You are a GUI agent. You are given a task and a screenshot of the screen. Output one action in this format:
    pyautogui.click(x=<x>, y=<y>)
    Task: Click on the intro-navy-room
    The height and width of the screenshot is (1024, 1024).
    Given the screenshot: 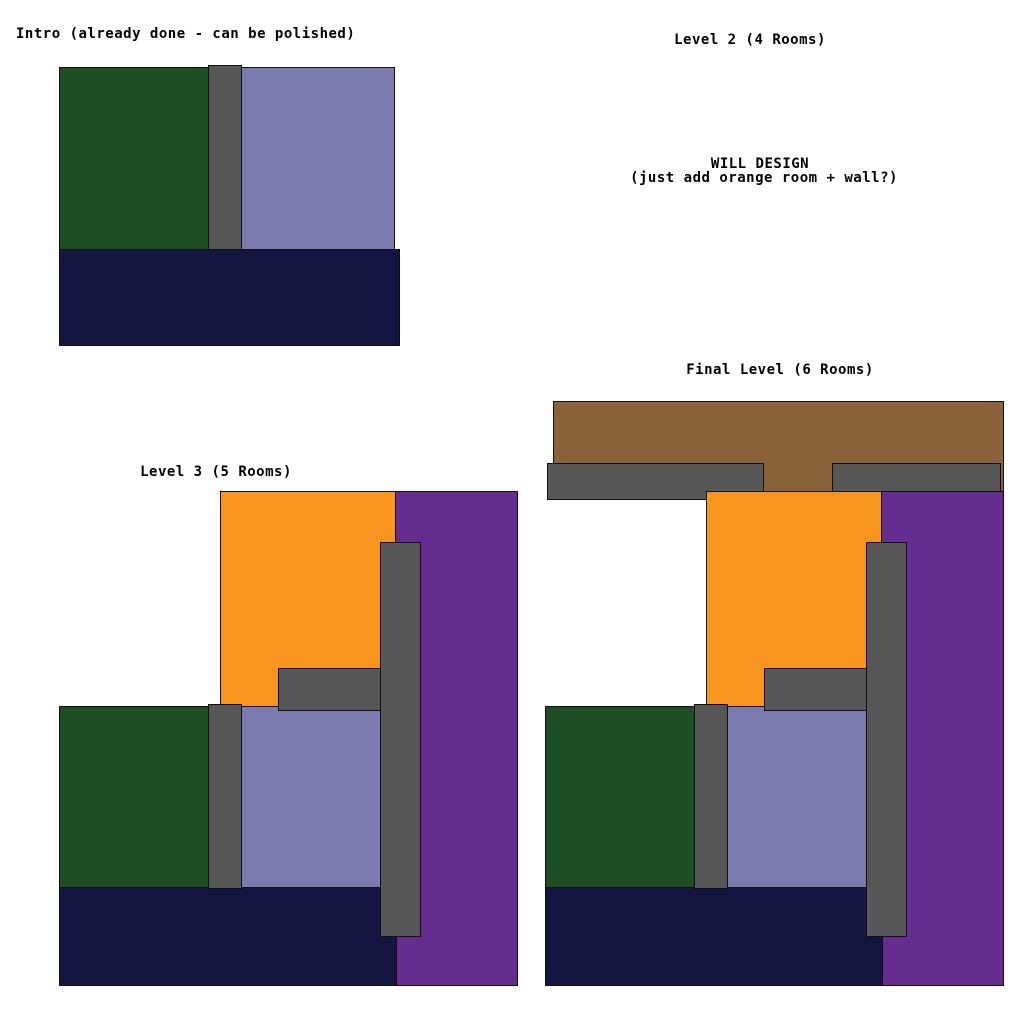 What is the action you would take?
    pyautogui.click(x=229, y=297)
    